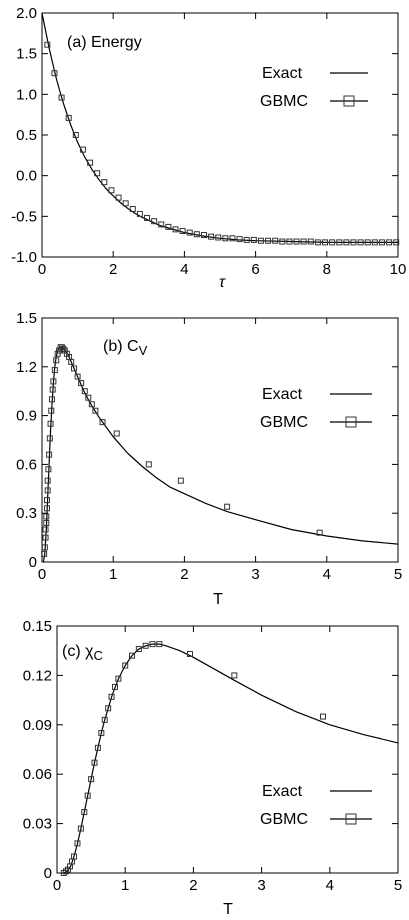 Image resolution: width=409 pixels, height=920 pixels. I want to click on x-tick-label: 6, so click(255, 269).